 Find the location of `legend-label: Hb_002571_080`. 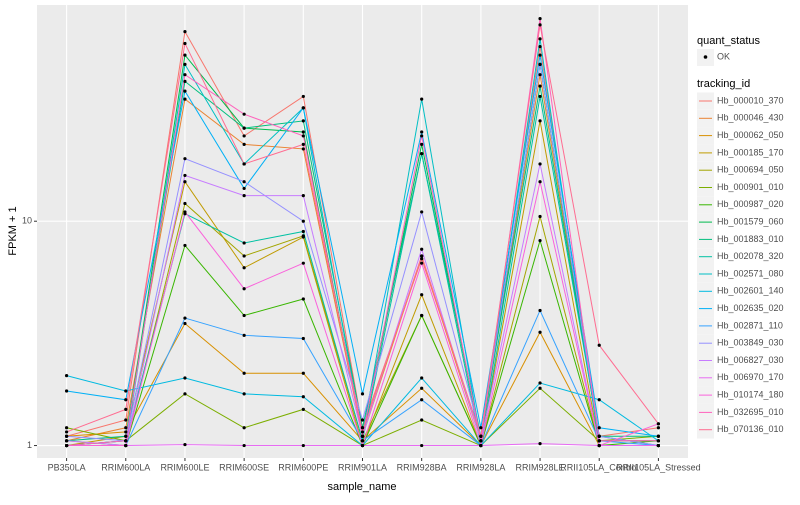

legend-label: Hb_002571_080 is located at coordinates (750, 273).